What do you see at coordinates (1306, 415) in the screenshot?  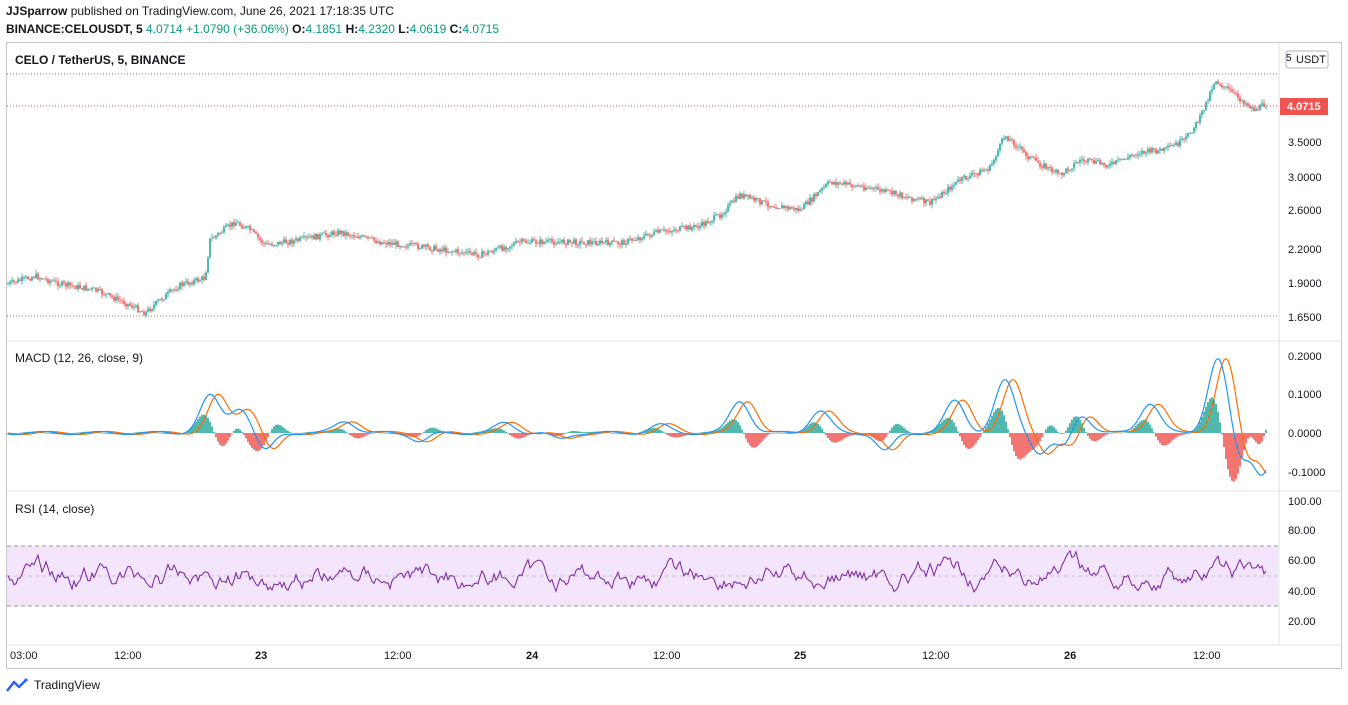 I see `macd-axis: 0.2000 0.1000 0.0000 -0.1000` at bounding box center [1306, 415].